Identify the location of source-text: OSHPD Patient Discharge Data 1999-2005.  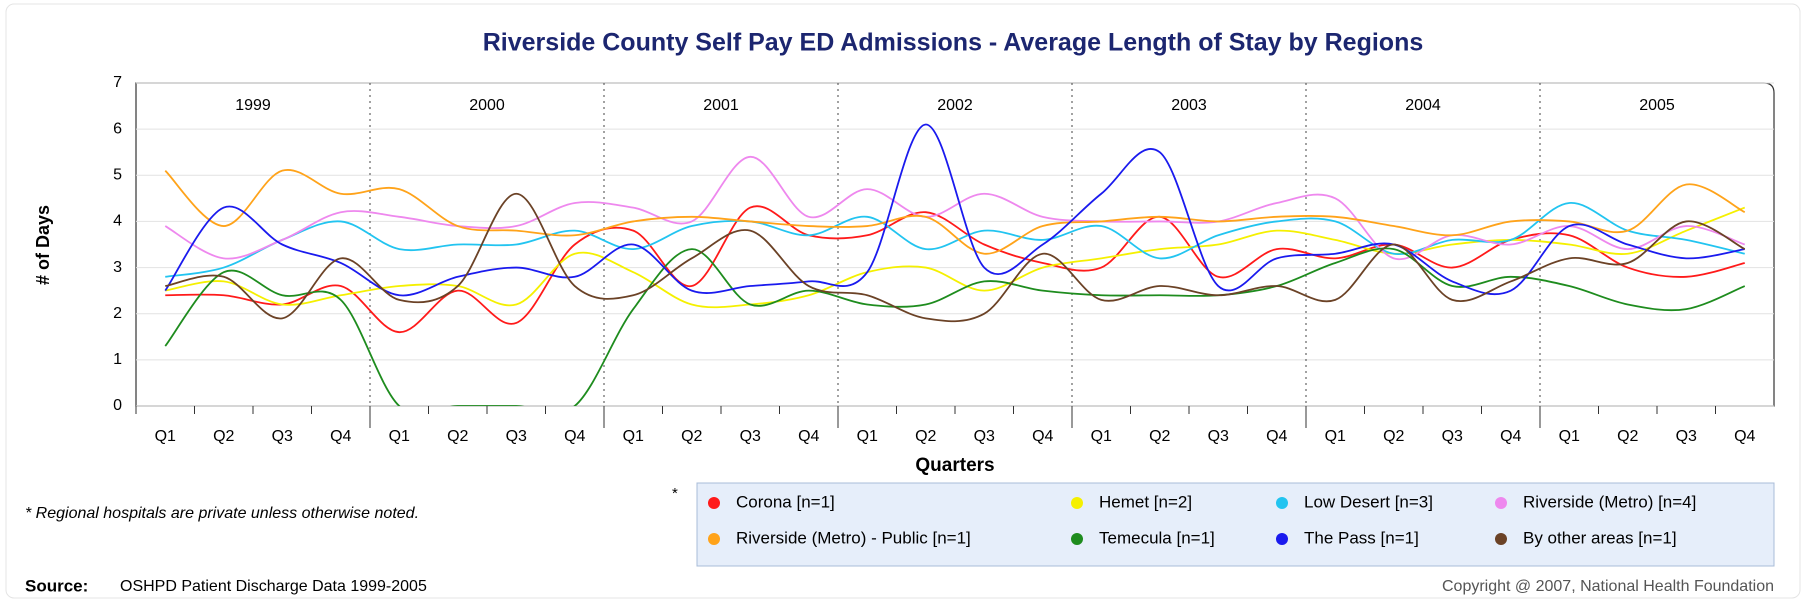
(273, 586).